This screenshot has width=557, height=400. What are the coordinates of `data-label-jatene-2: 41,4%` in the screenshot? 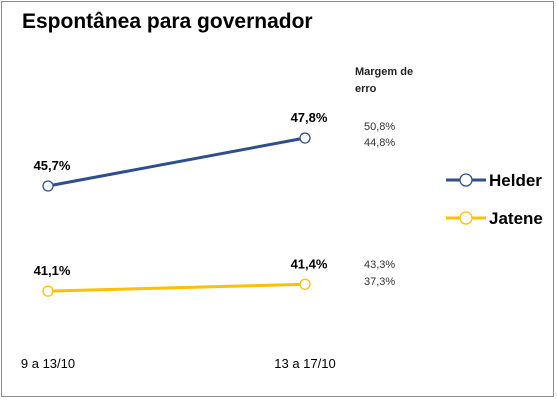 It's located at (309, 263).